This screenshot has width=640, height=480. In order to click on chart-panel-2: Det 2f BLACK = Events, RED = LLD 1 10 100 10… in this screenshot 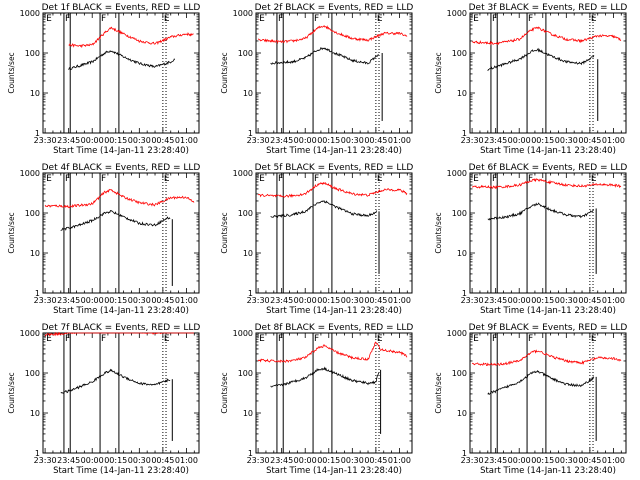, I will do `click(316, 79)`.